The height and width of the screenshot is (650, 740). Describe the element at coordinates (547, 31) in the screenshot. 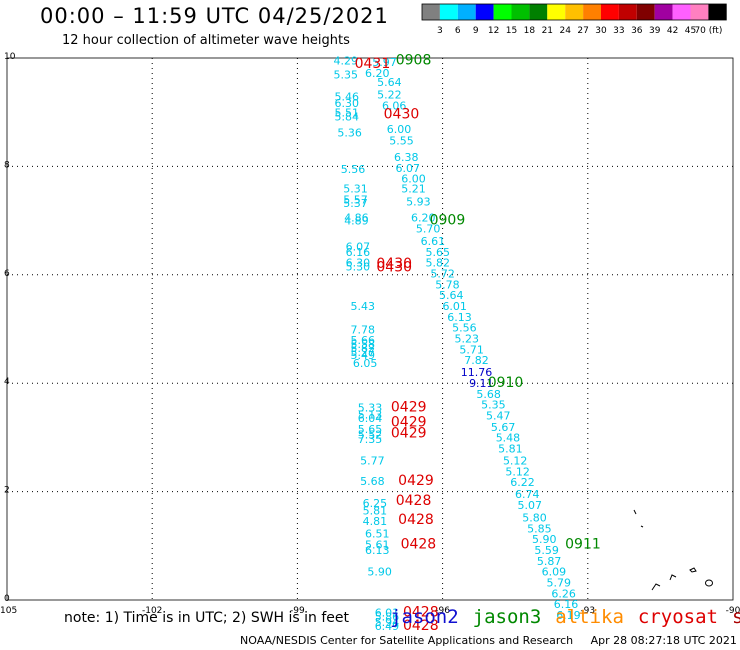

I see `colorbar-label: 21` at that location.